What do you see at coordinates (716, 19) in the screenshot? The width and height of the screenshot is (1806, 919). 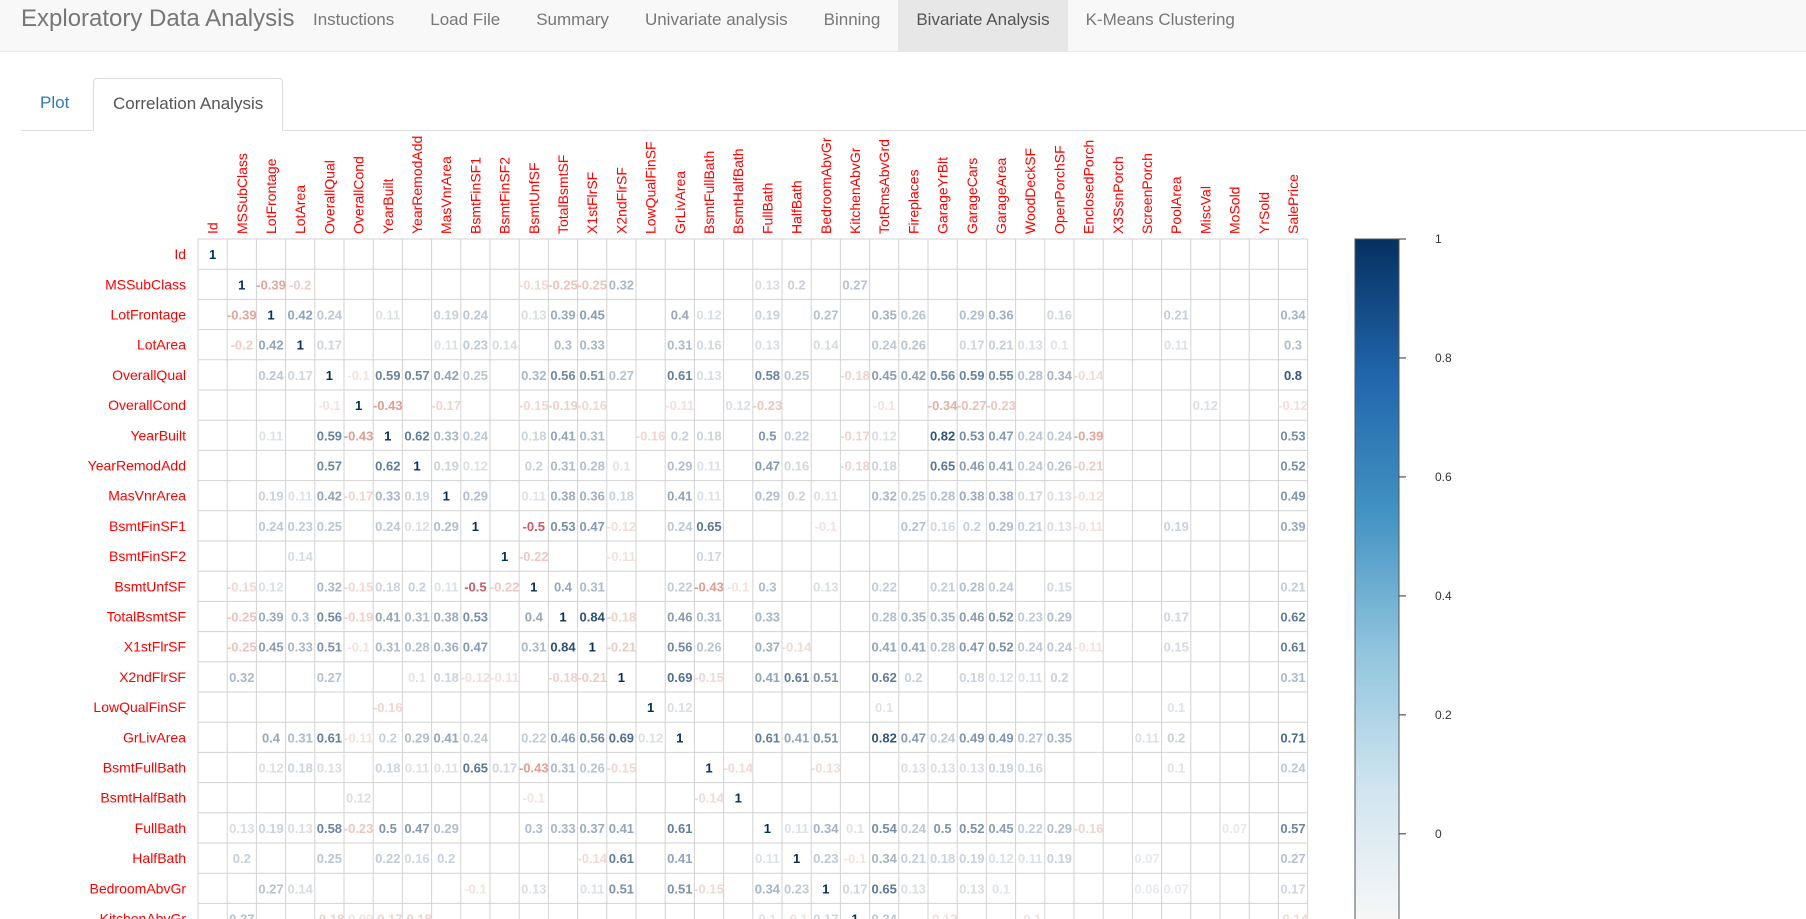 I see `nav-item-univariate-analysis: Univariate analysis` at bounding box center [716, 19].